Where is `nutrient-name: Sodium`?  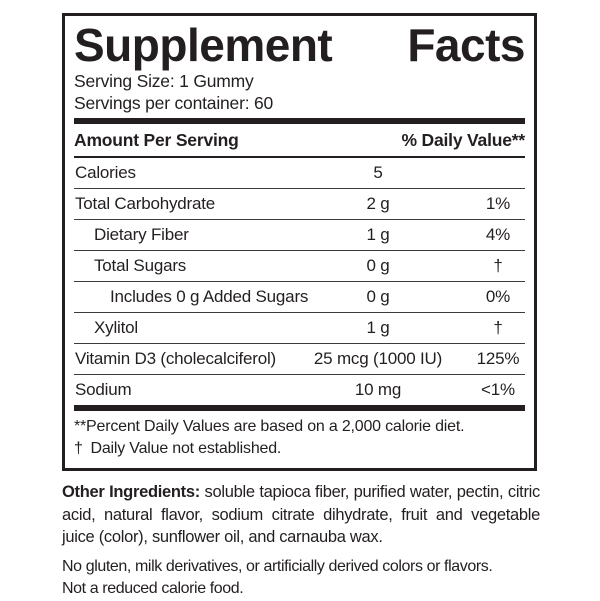 nutrient-name: Sodium is located at coordinates (103, 389).